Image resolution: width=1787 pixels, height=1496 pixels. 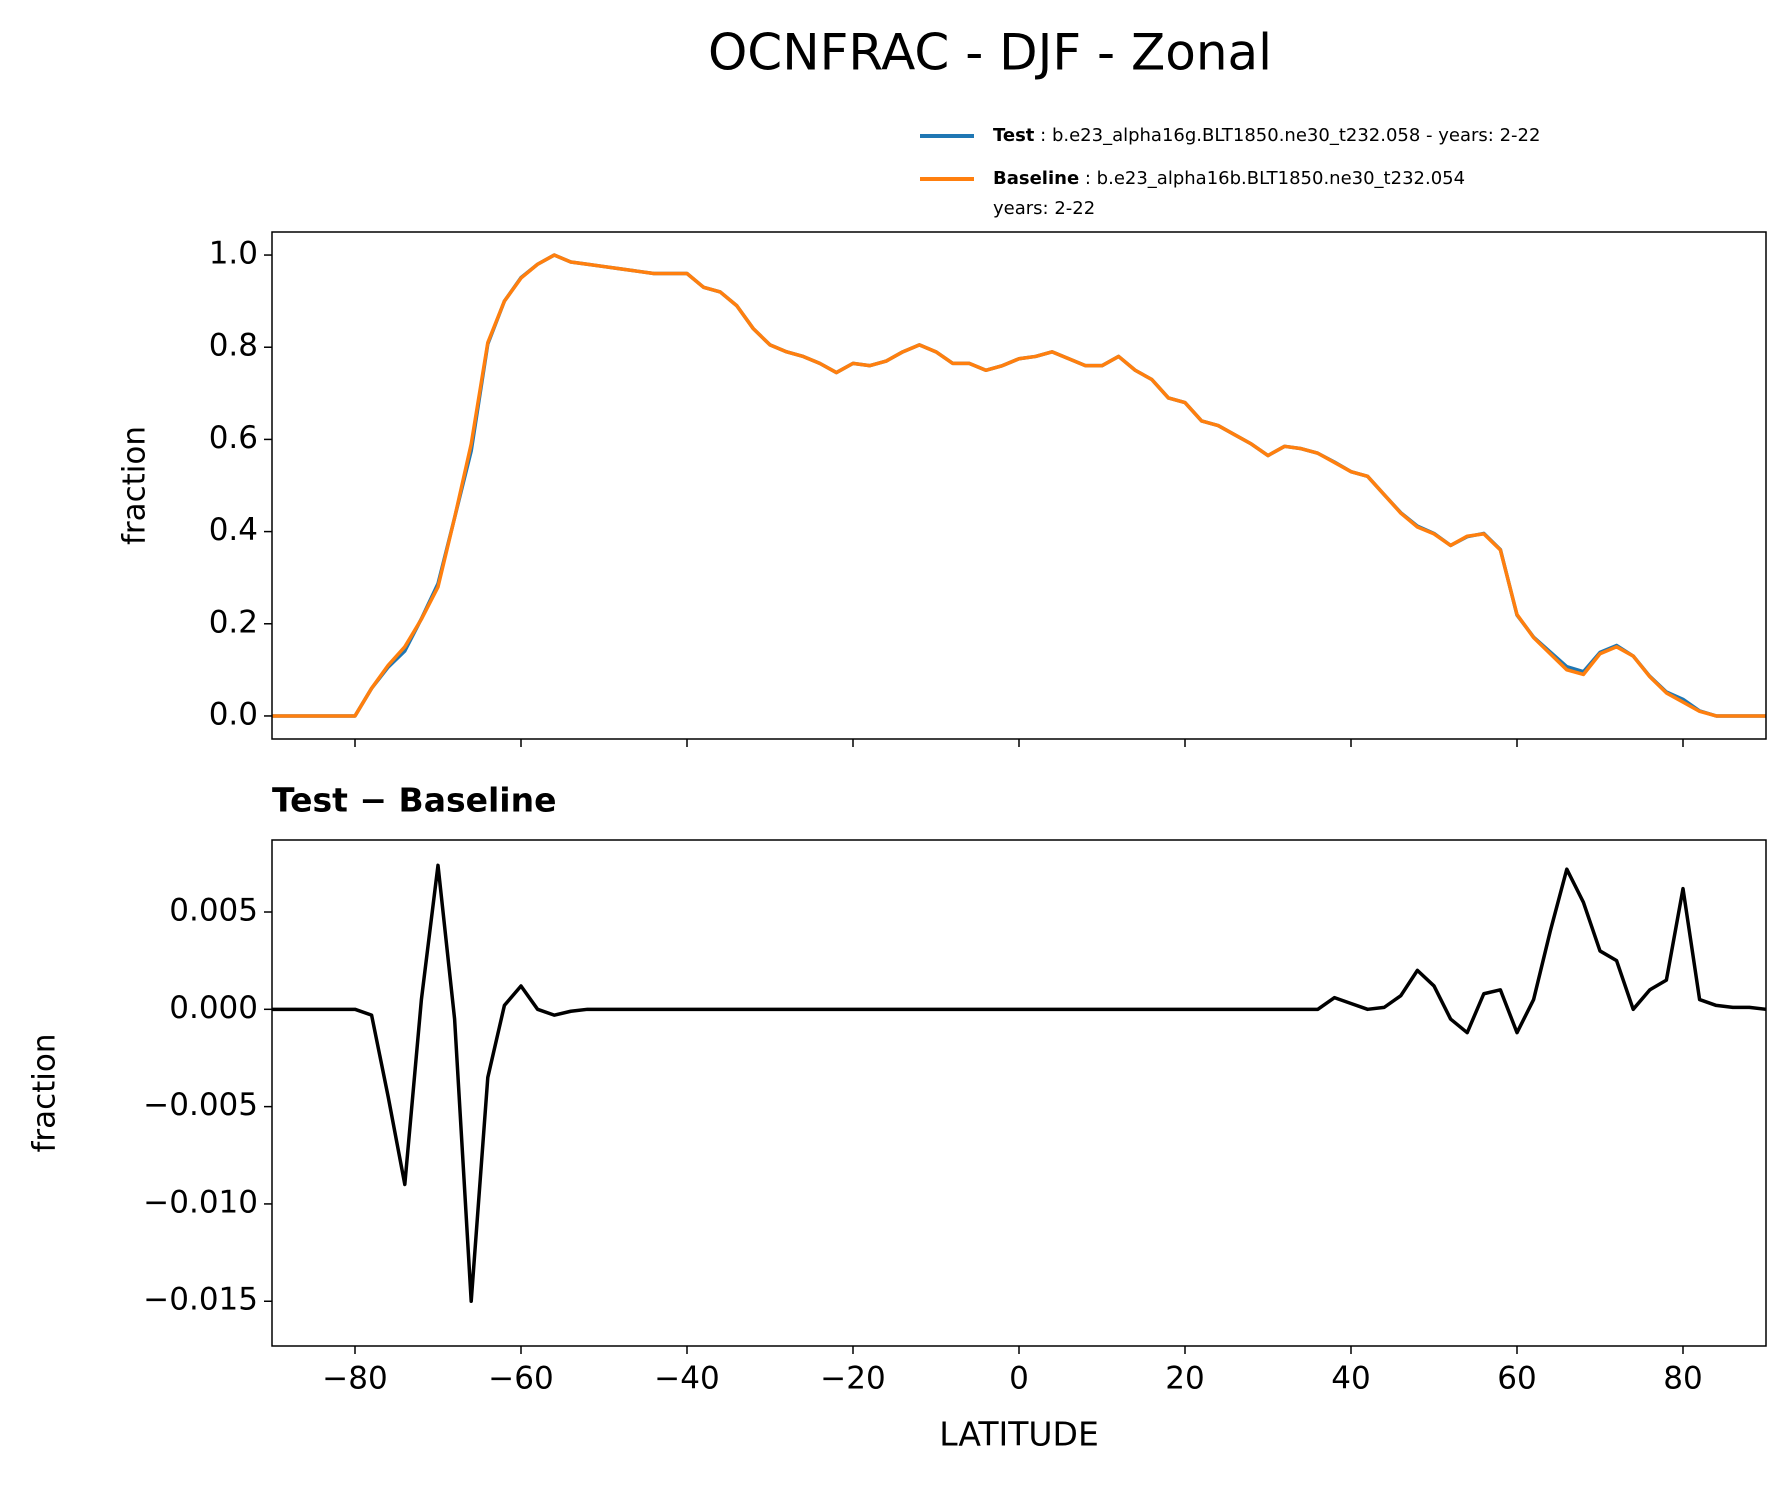 I want to click on x-tick-label: 0, so click(x=1019, y=1379).